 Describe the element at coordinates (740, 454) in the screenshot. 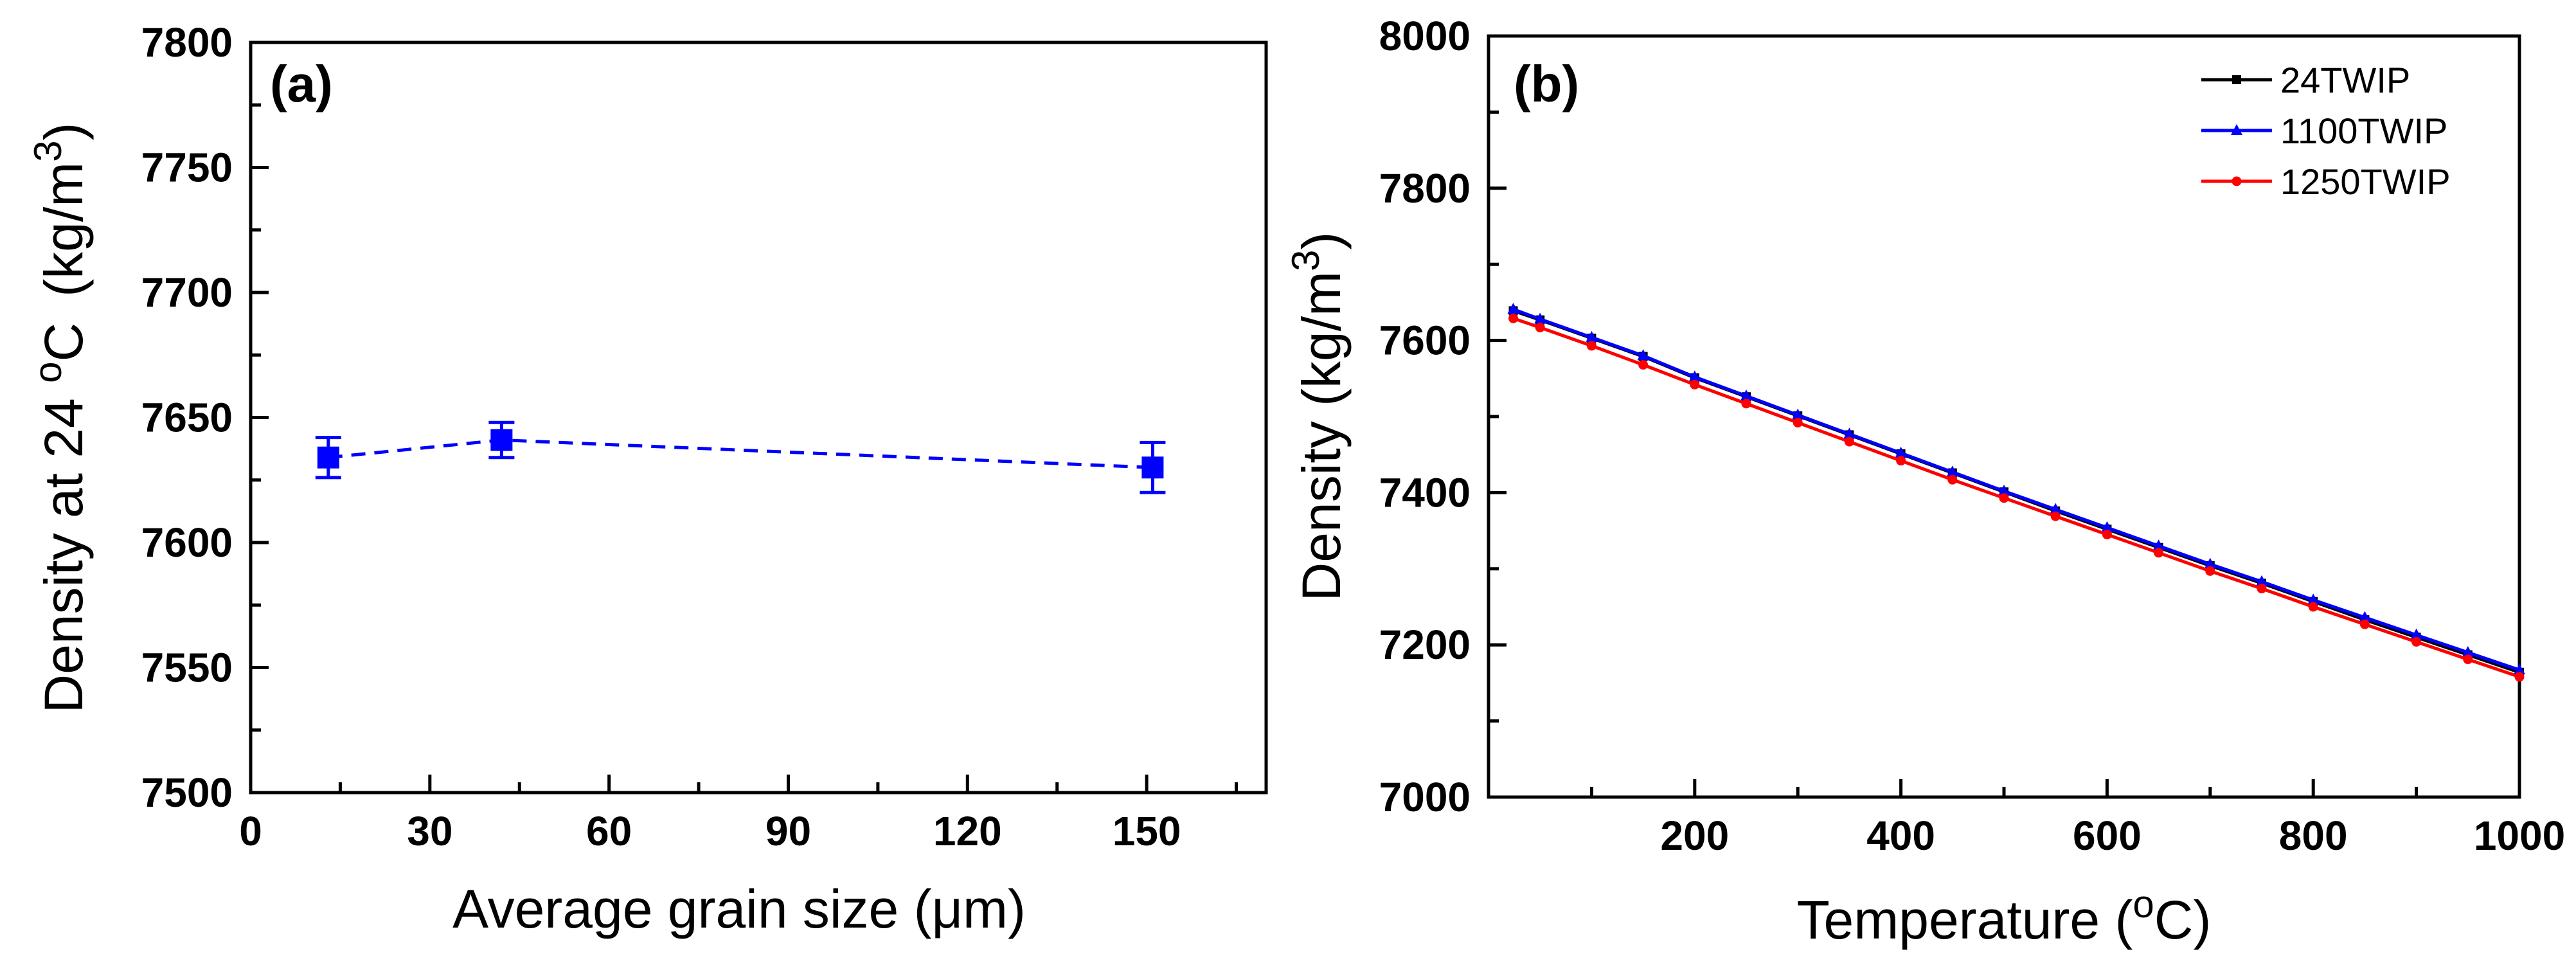

I see `series-line-a` at that location.